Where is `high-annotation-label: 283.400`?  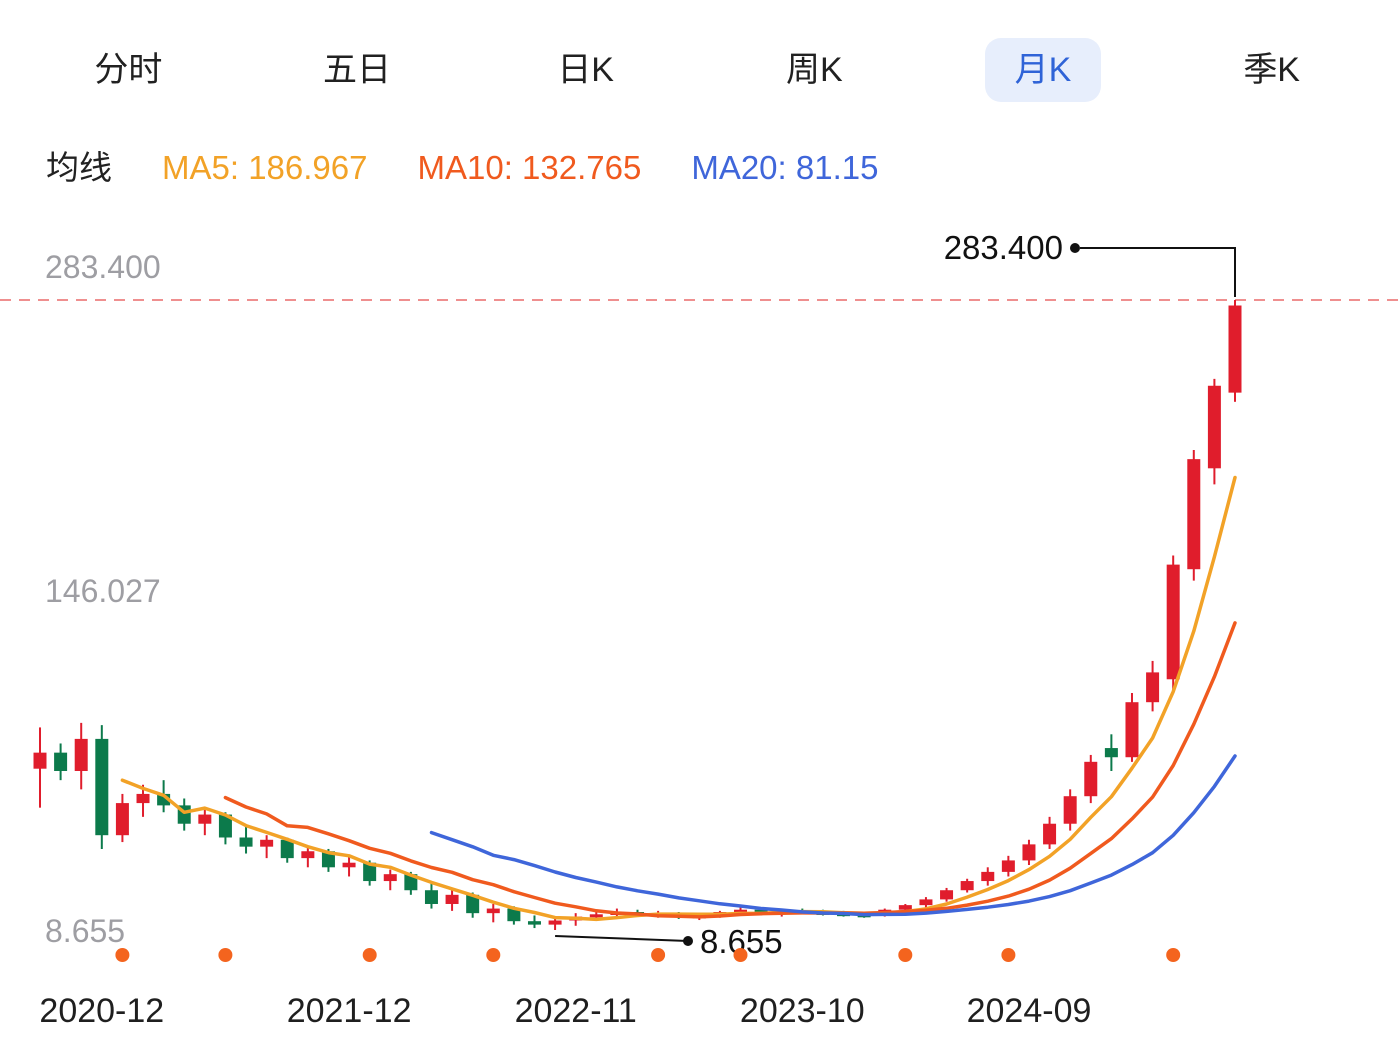 high-annotation-label: 283.400 is located at coordinates (1003, 247).